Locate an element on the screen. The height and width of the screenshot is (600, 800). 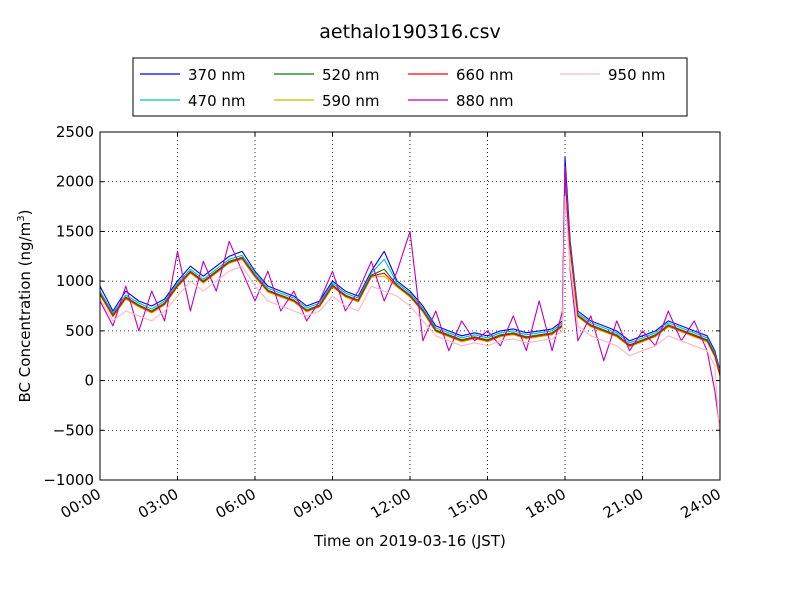
y-tick-label: 500 is located at coordinates (79, 331).